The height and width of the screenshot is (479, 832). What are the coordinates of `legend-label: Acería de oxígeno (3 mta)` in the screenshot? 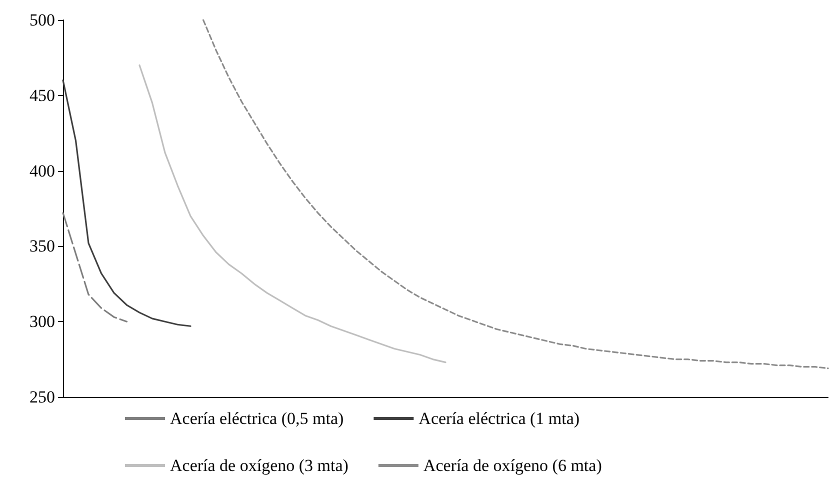 It's located at (259, 465).